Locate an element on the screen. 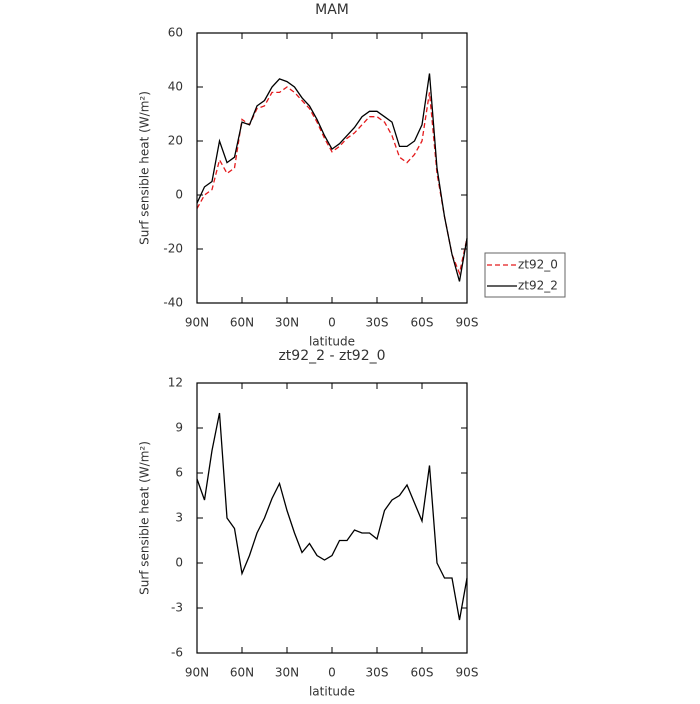 Image resolution: width=700 pixels, height=704 pixels. y-tick-label: 9 is located at coordinates (179, 428).